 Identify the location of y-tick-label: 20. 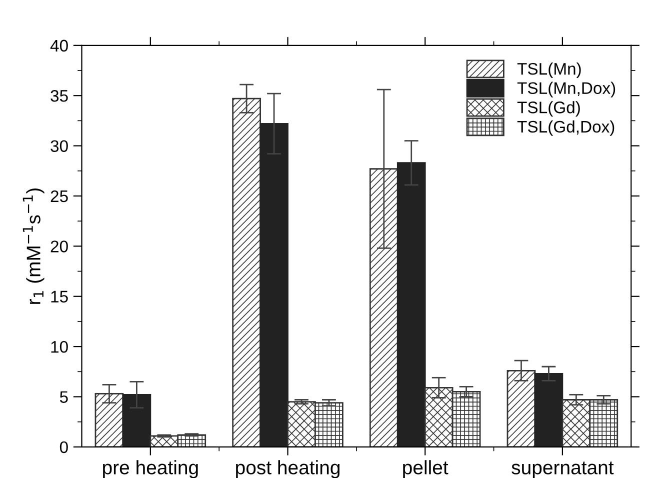
(59, 246).